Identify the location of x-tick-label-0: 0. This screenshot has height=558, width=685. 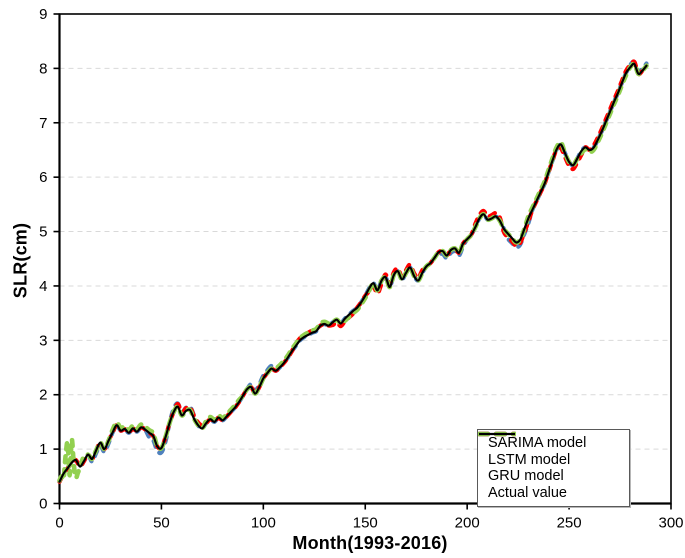
(59, 523).